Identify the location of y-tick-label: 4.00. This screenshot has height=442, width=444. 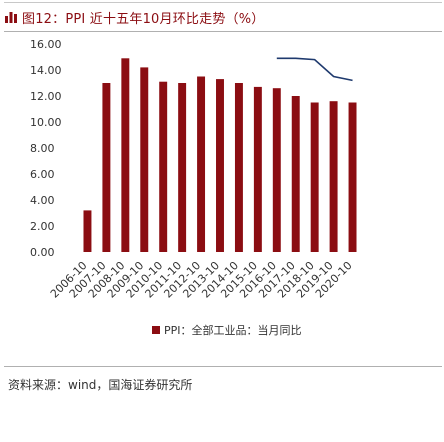
(42, 200).